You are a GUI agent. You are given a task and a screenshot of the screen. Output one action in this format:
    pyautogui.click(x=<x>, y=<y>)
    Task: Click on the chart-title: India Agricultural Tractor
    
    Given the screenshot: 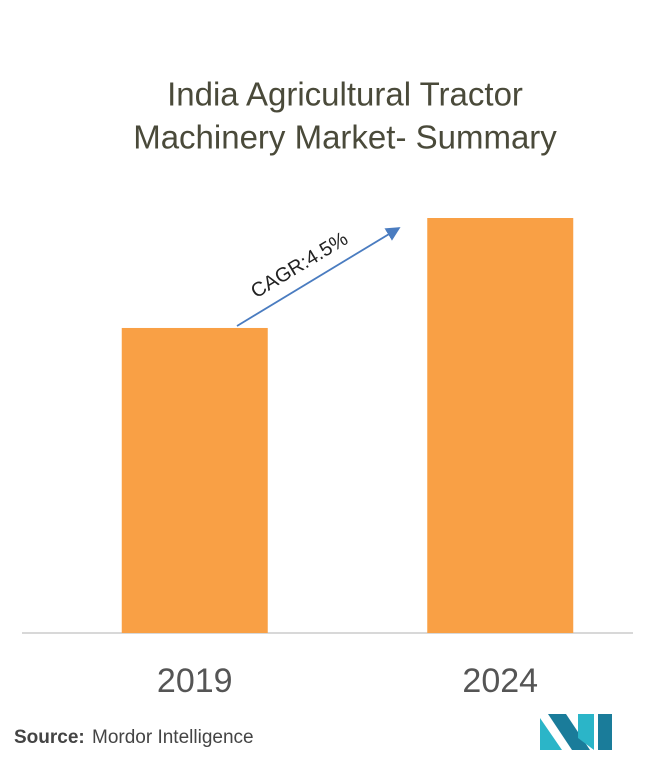 What is the action you would take?
    pyautogui.click(x=345, y=94)
    